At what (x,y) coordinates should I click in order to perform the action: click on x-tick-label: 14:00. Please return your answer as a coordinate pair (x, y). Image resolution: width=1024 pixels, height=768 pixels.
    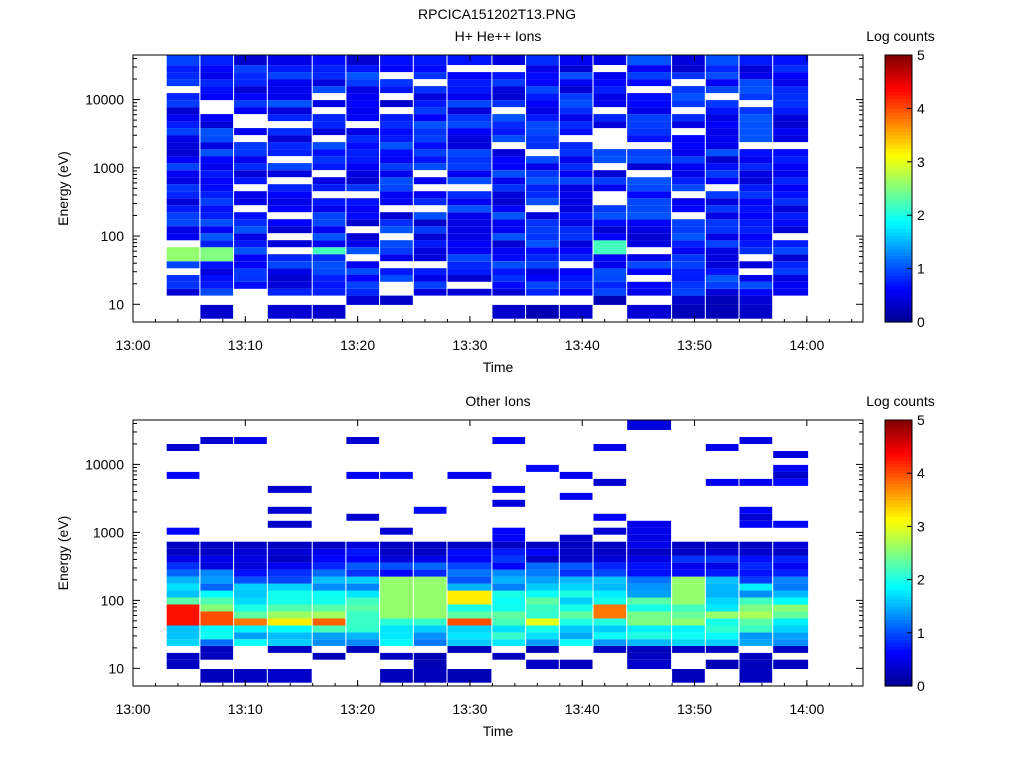
    Looking at the image, I should click on (806, 345).